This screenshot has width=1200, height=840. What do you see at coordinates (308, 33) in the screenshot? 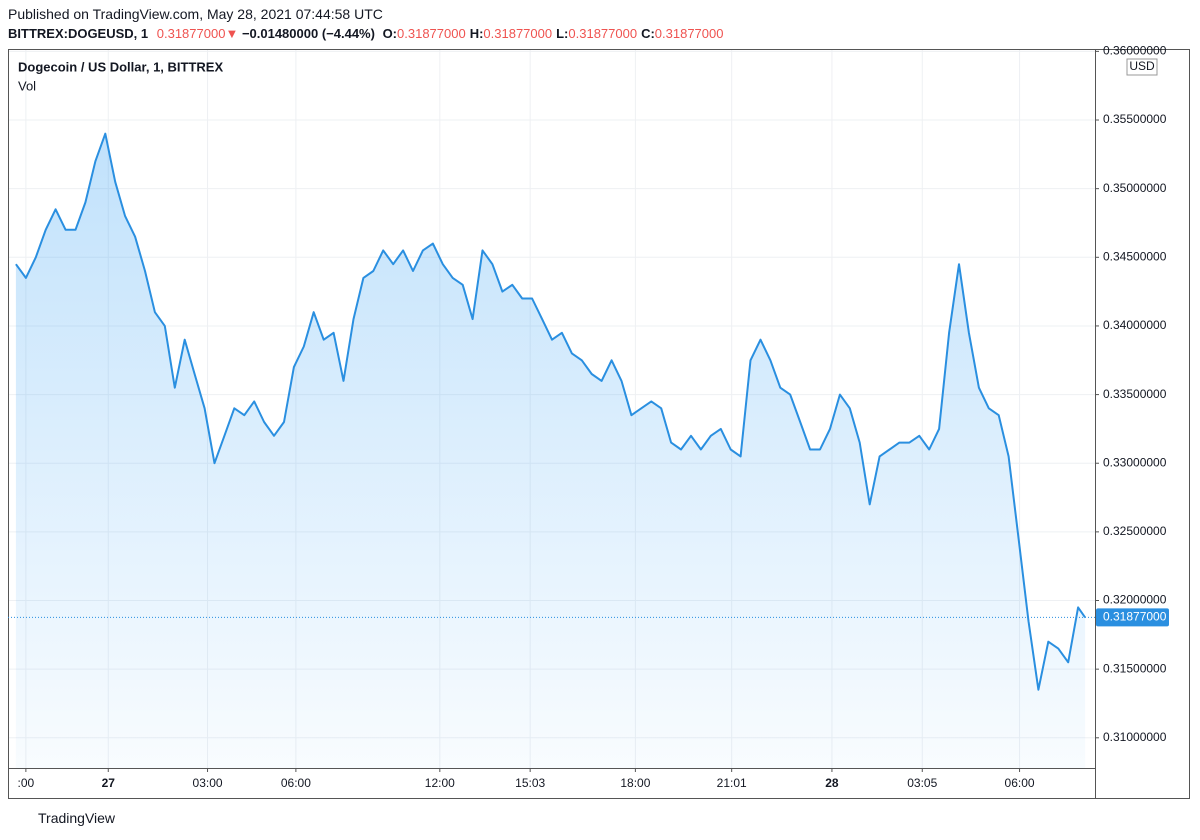
I see `change: −0.01480000 (−4.44%)` at bounding box center [308, 33].